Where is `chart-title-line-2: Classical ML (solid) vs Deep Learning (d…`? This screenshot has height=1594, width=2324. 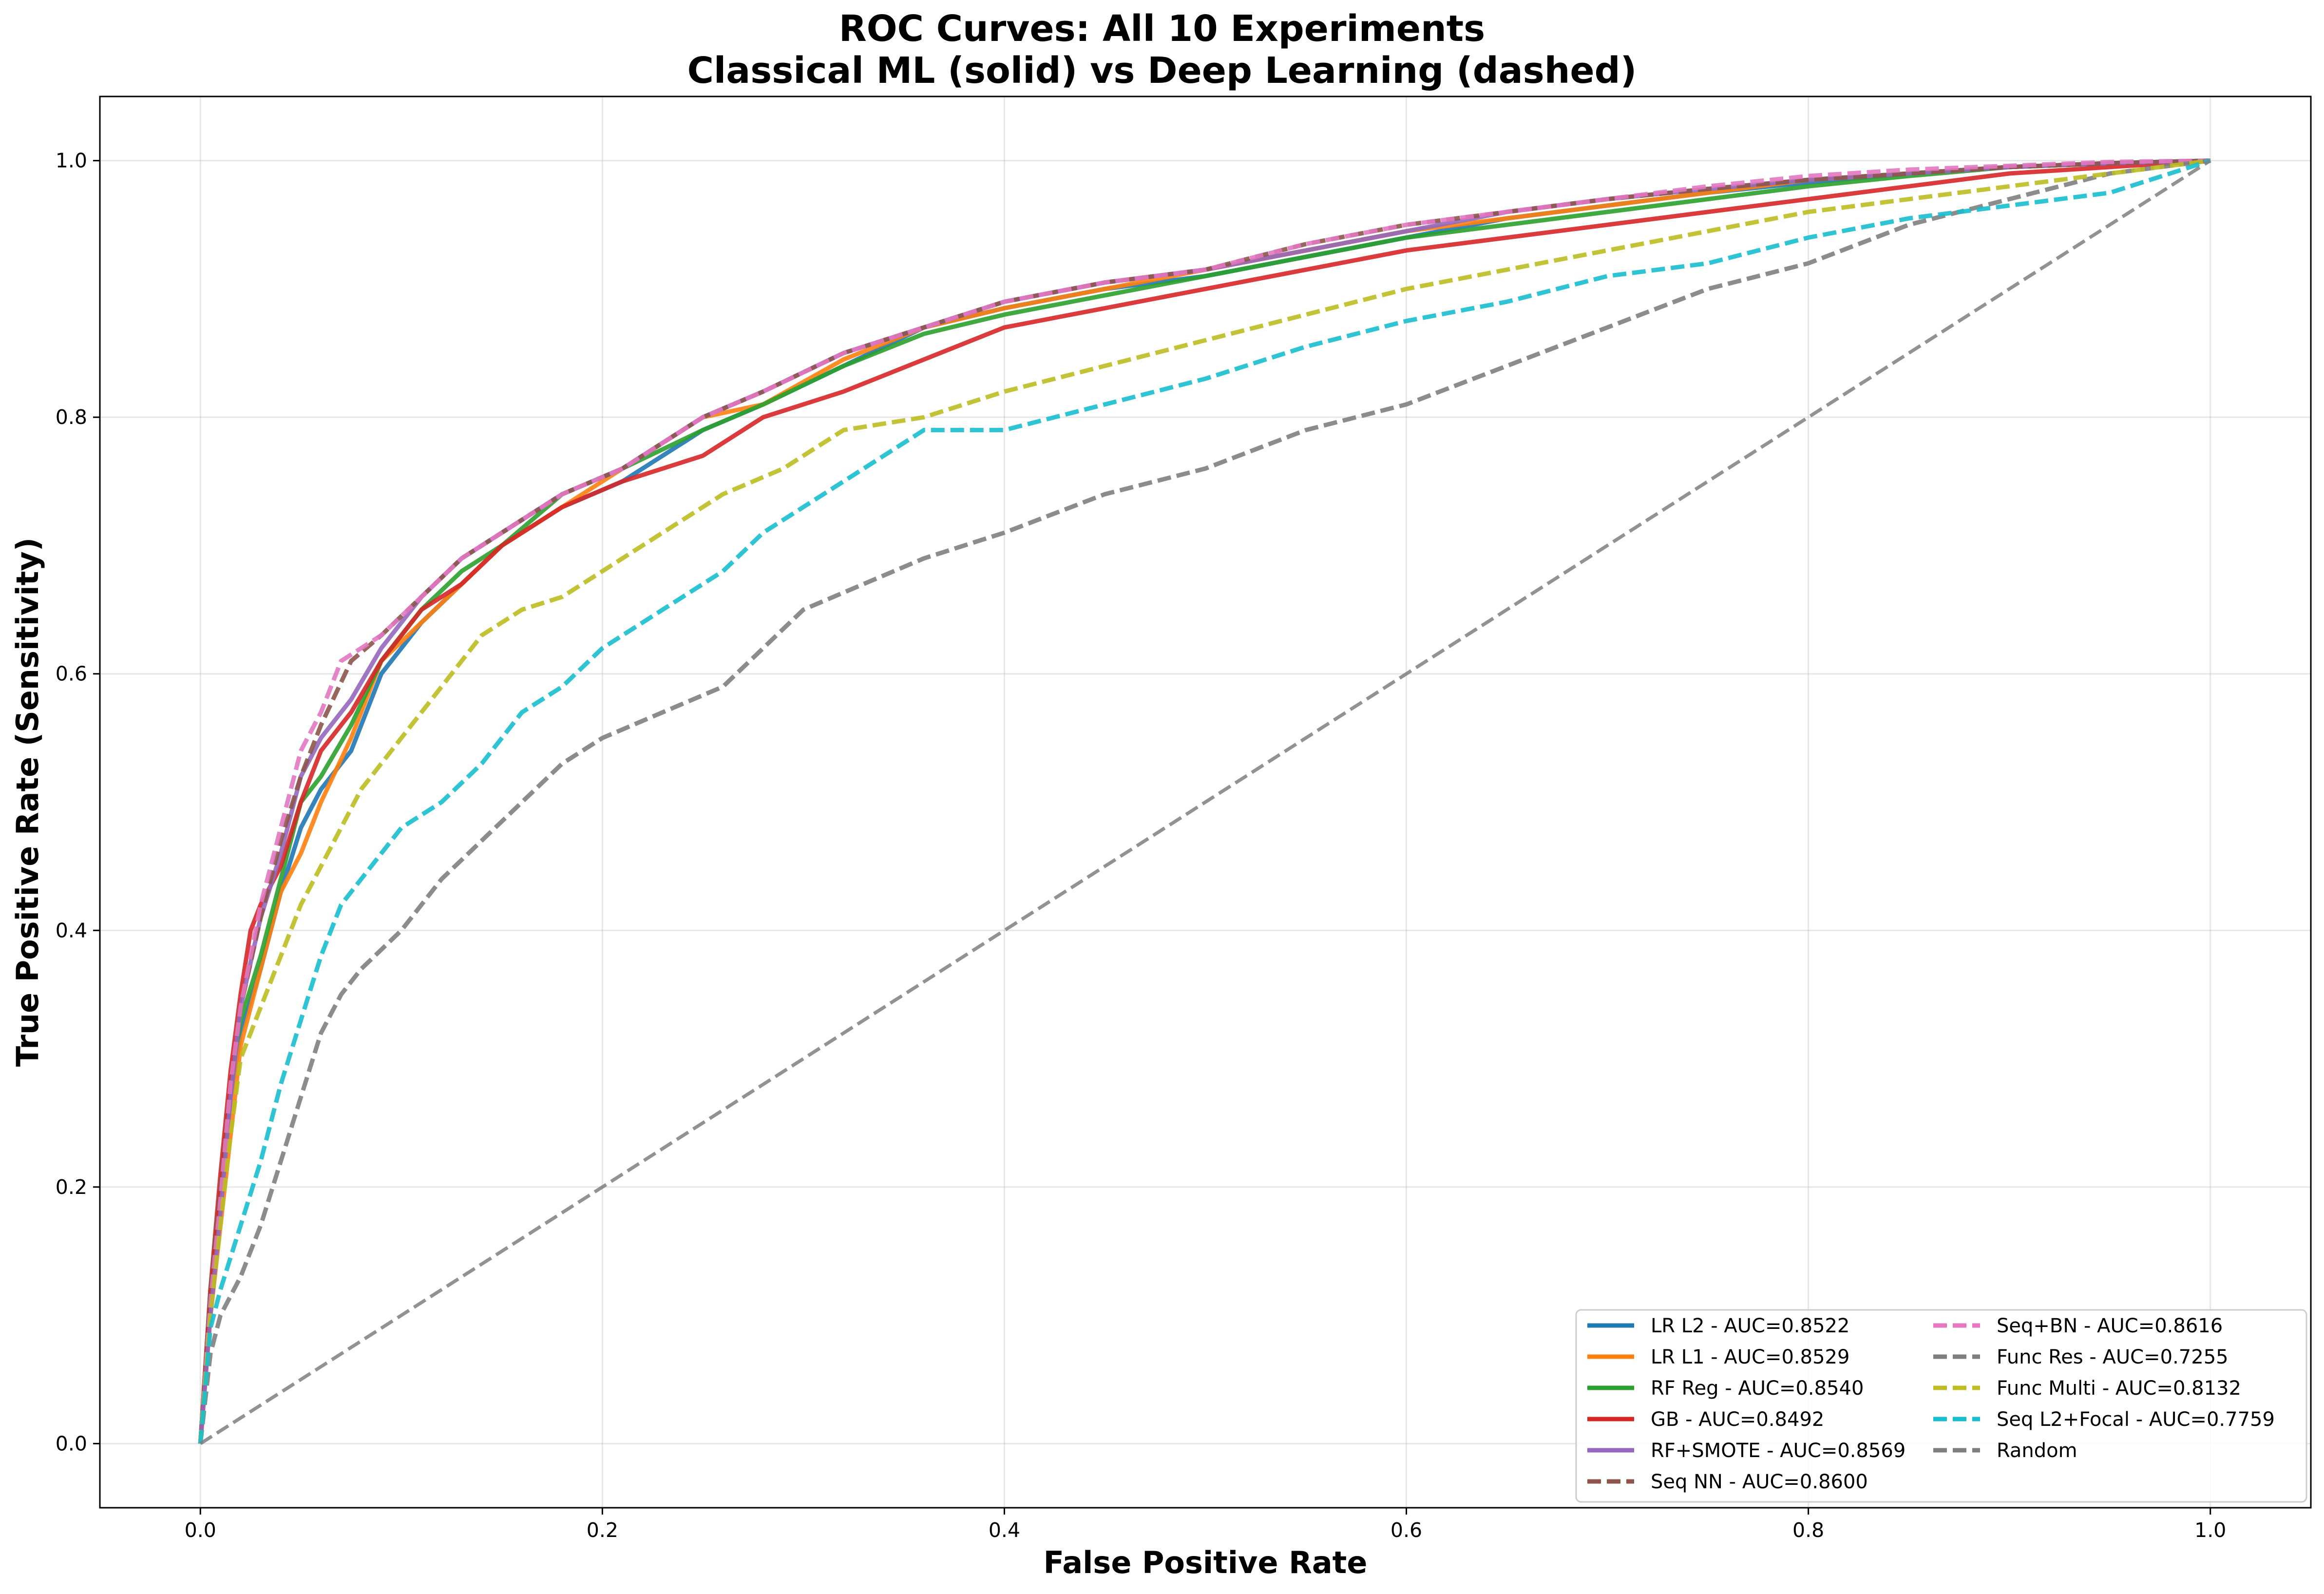
chart-title-line-2: Classical ML (solid) vs Deep Learning (d… is located at coordinates (1162, 71).